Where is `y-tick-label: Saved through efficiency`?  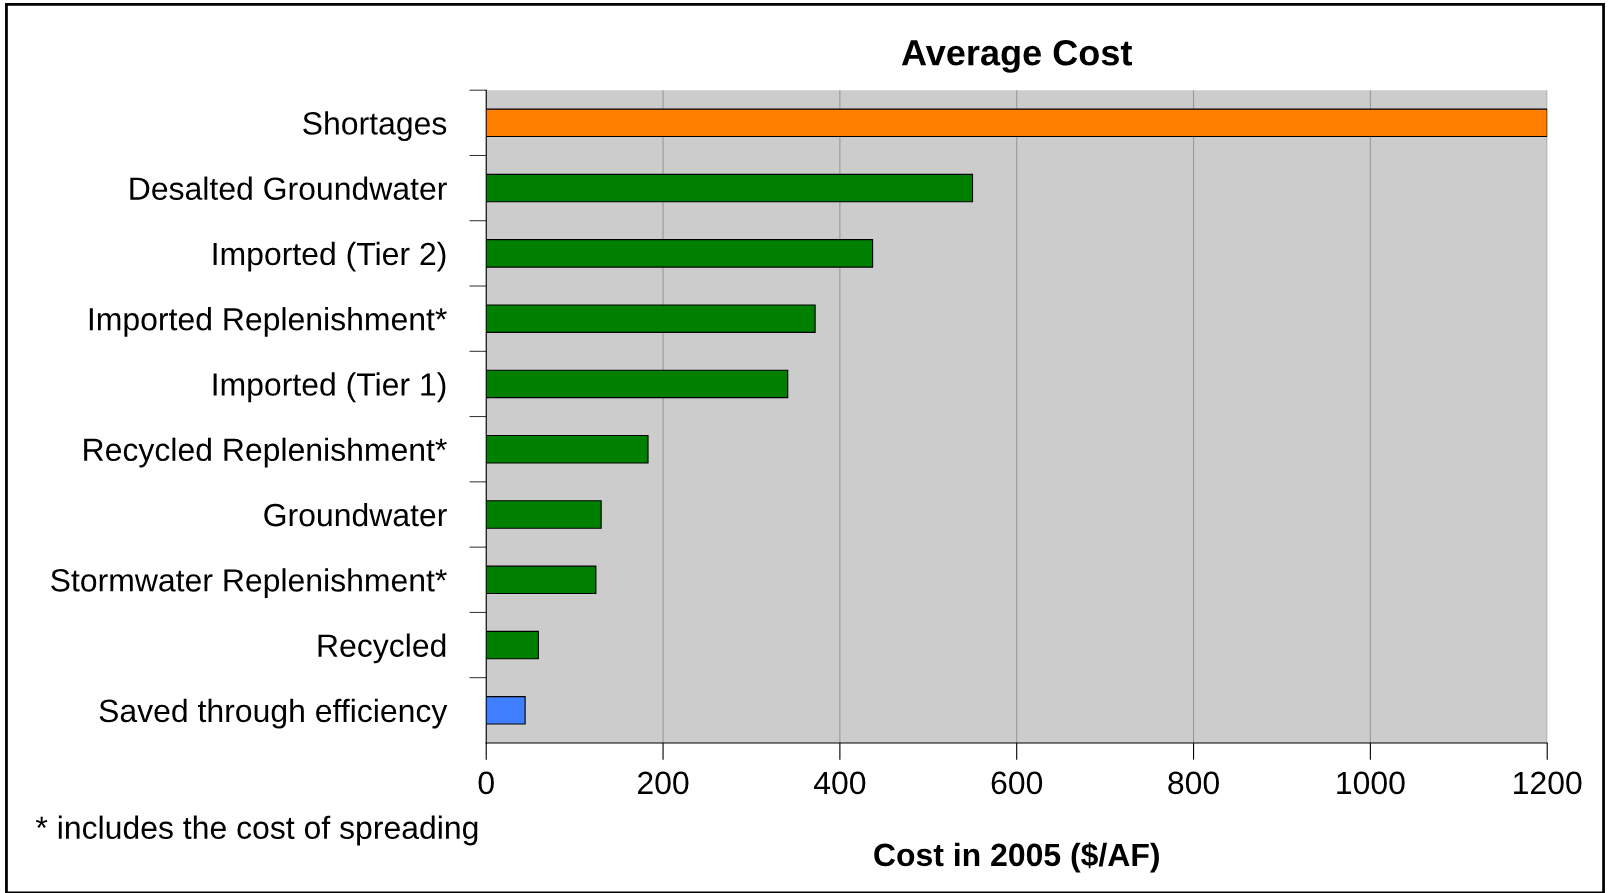
y-tick-label: Saved through efficiency is located at coordinates (273, 713).